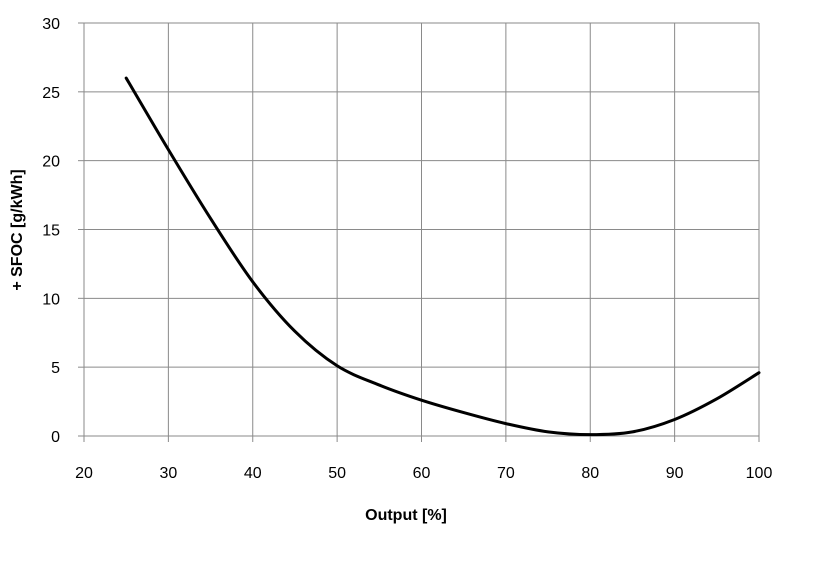 The image size is (825, 562). Describe the element at coordinates (55, 368) in the screenshot. I see `y-tick-label: 5` at that location.